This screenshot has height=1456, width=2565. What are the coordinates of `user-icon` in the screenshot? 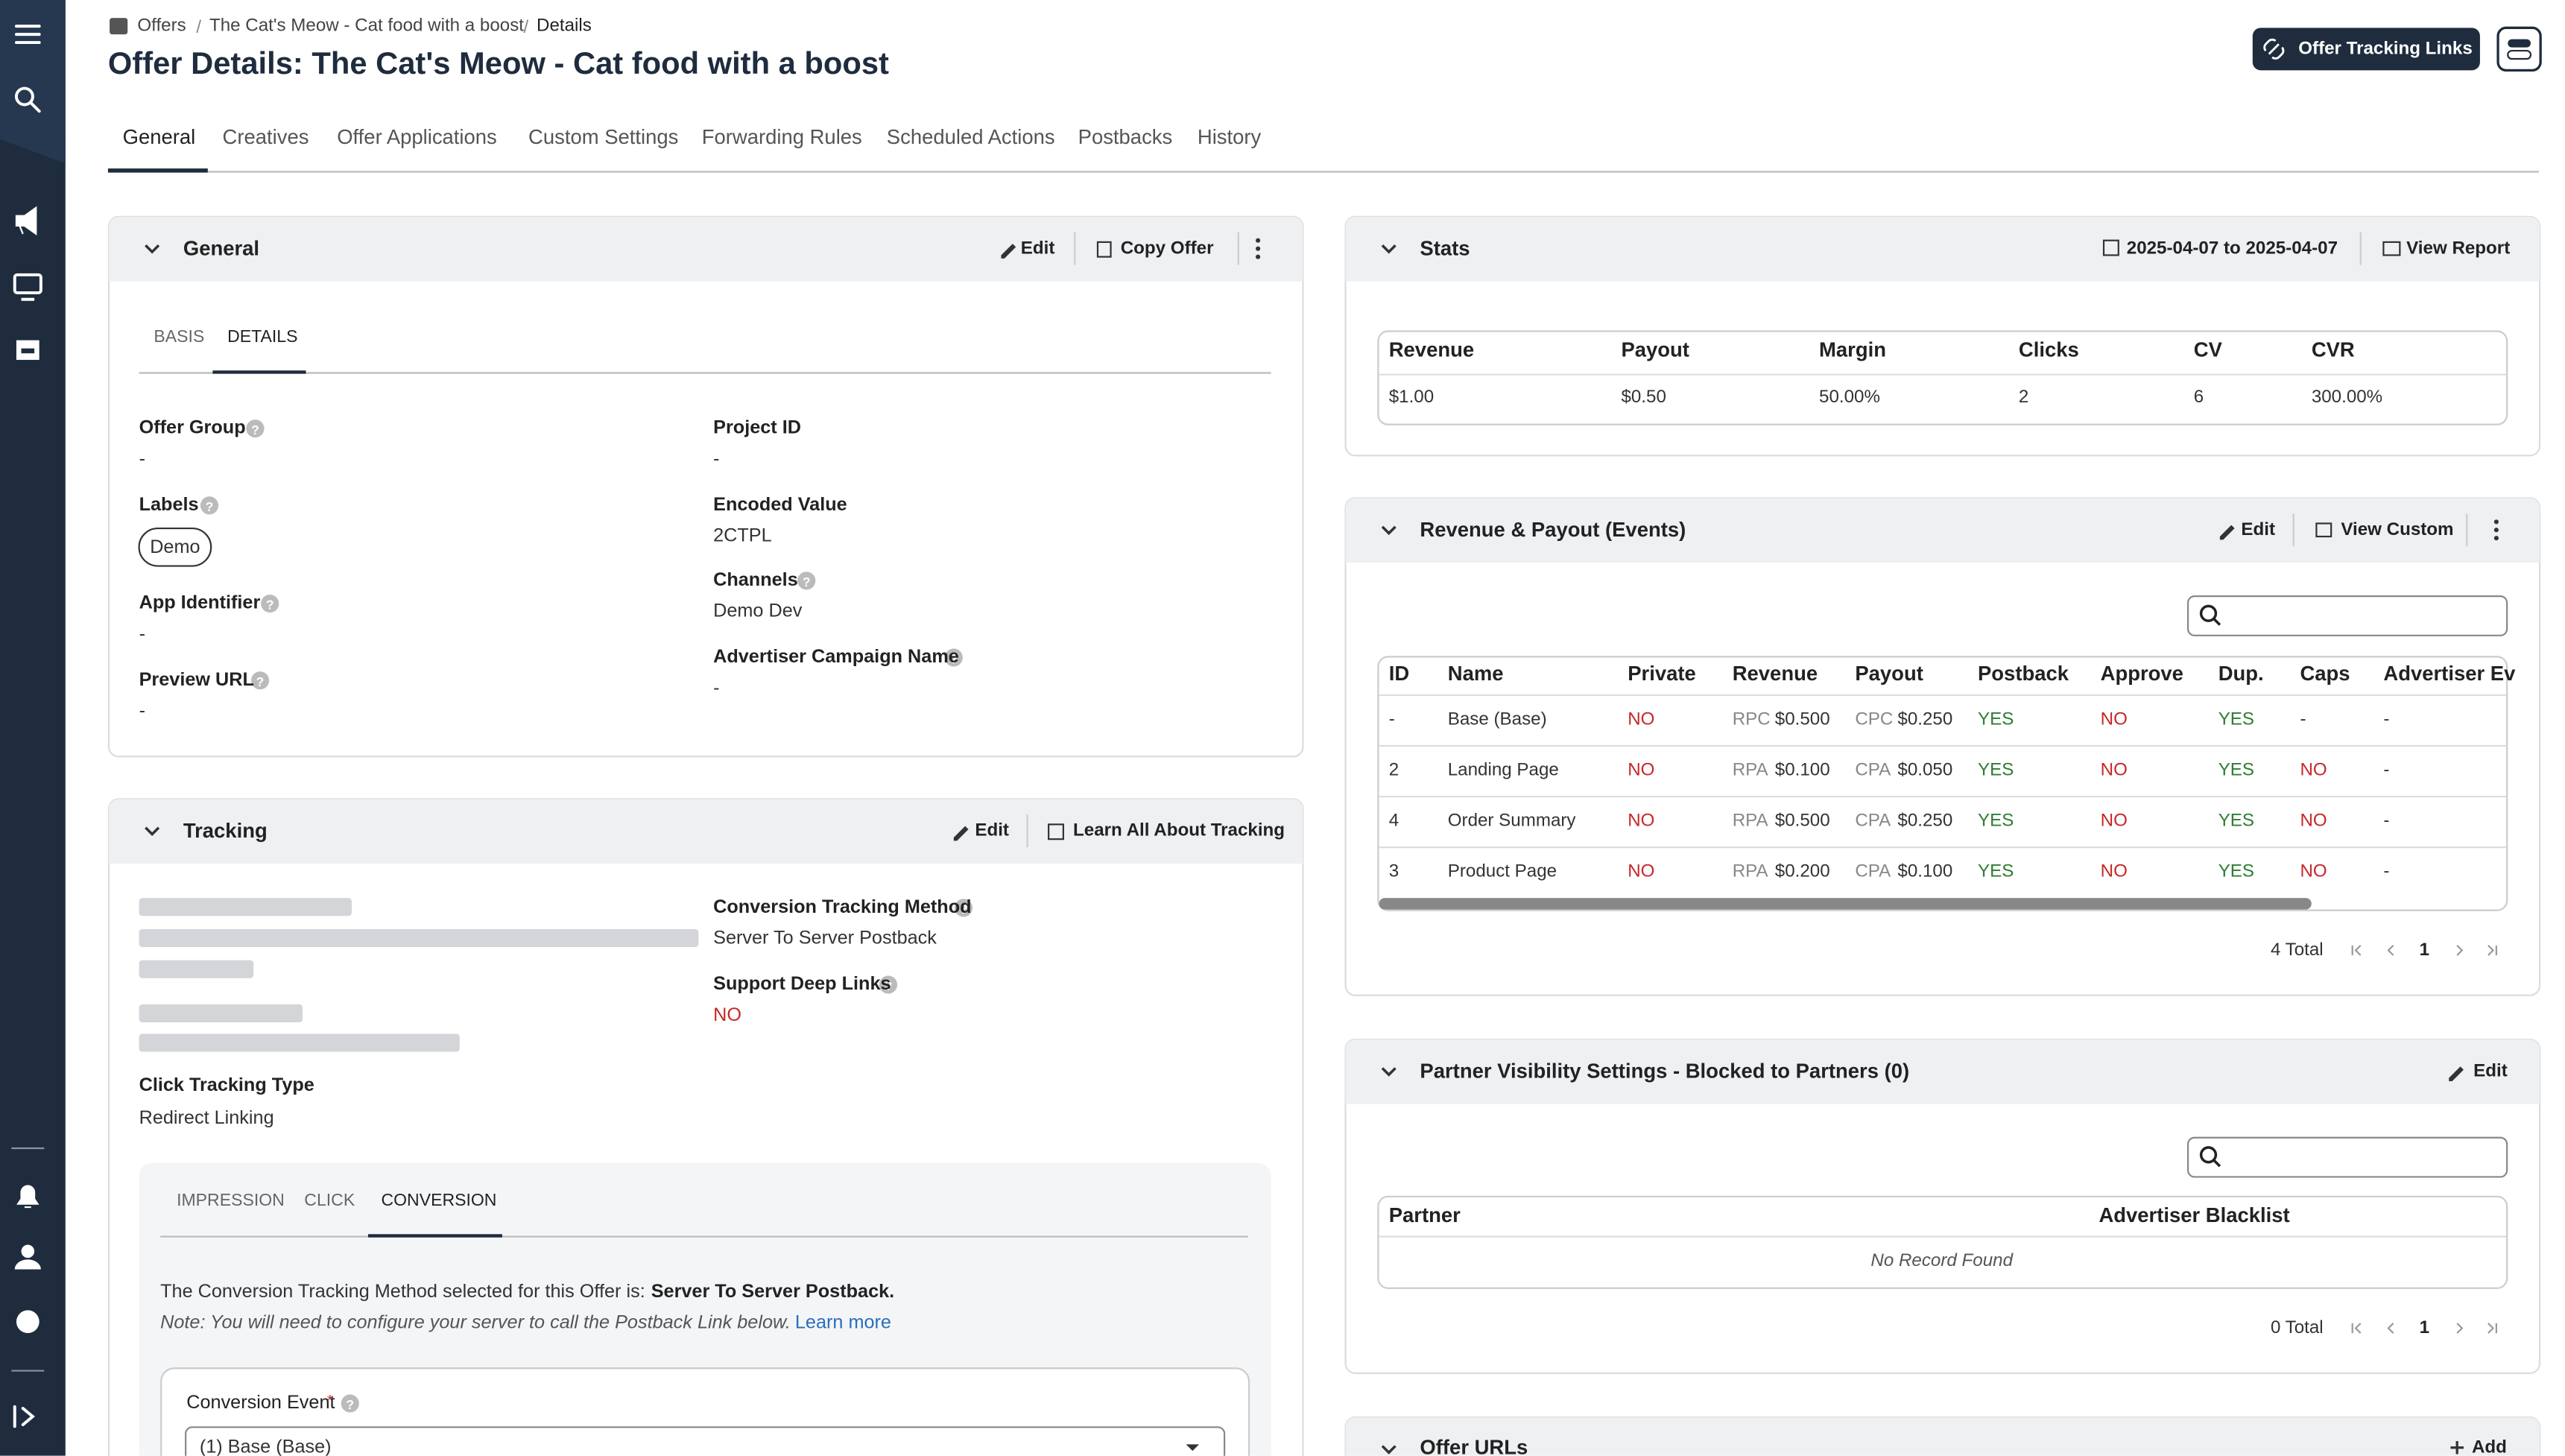 It's located at (28, 1251).